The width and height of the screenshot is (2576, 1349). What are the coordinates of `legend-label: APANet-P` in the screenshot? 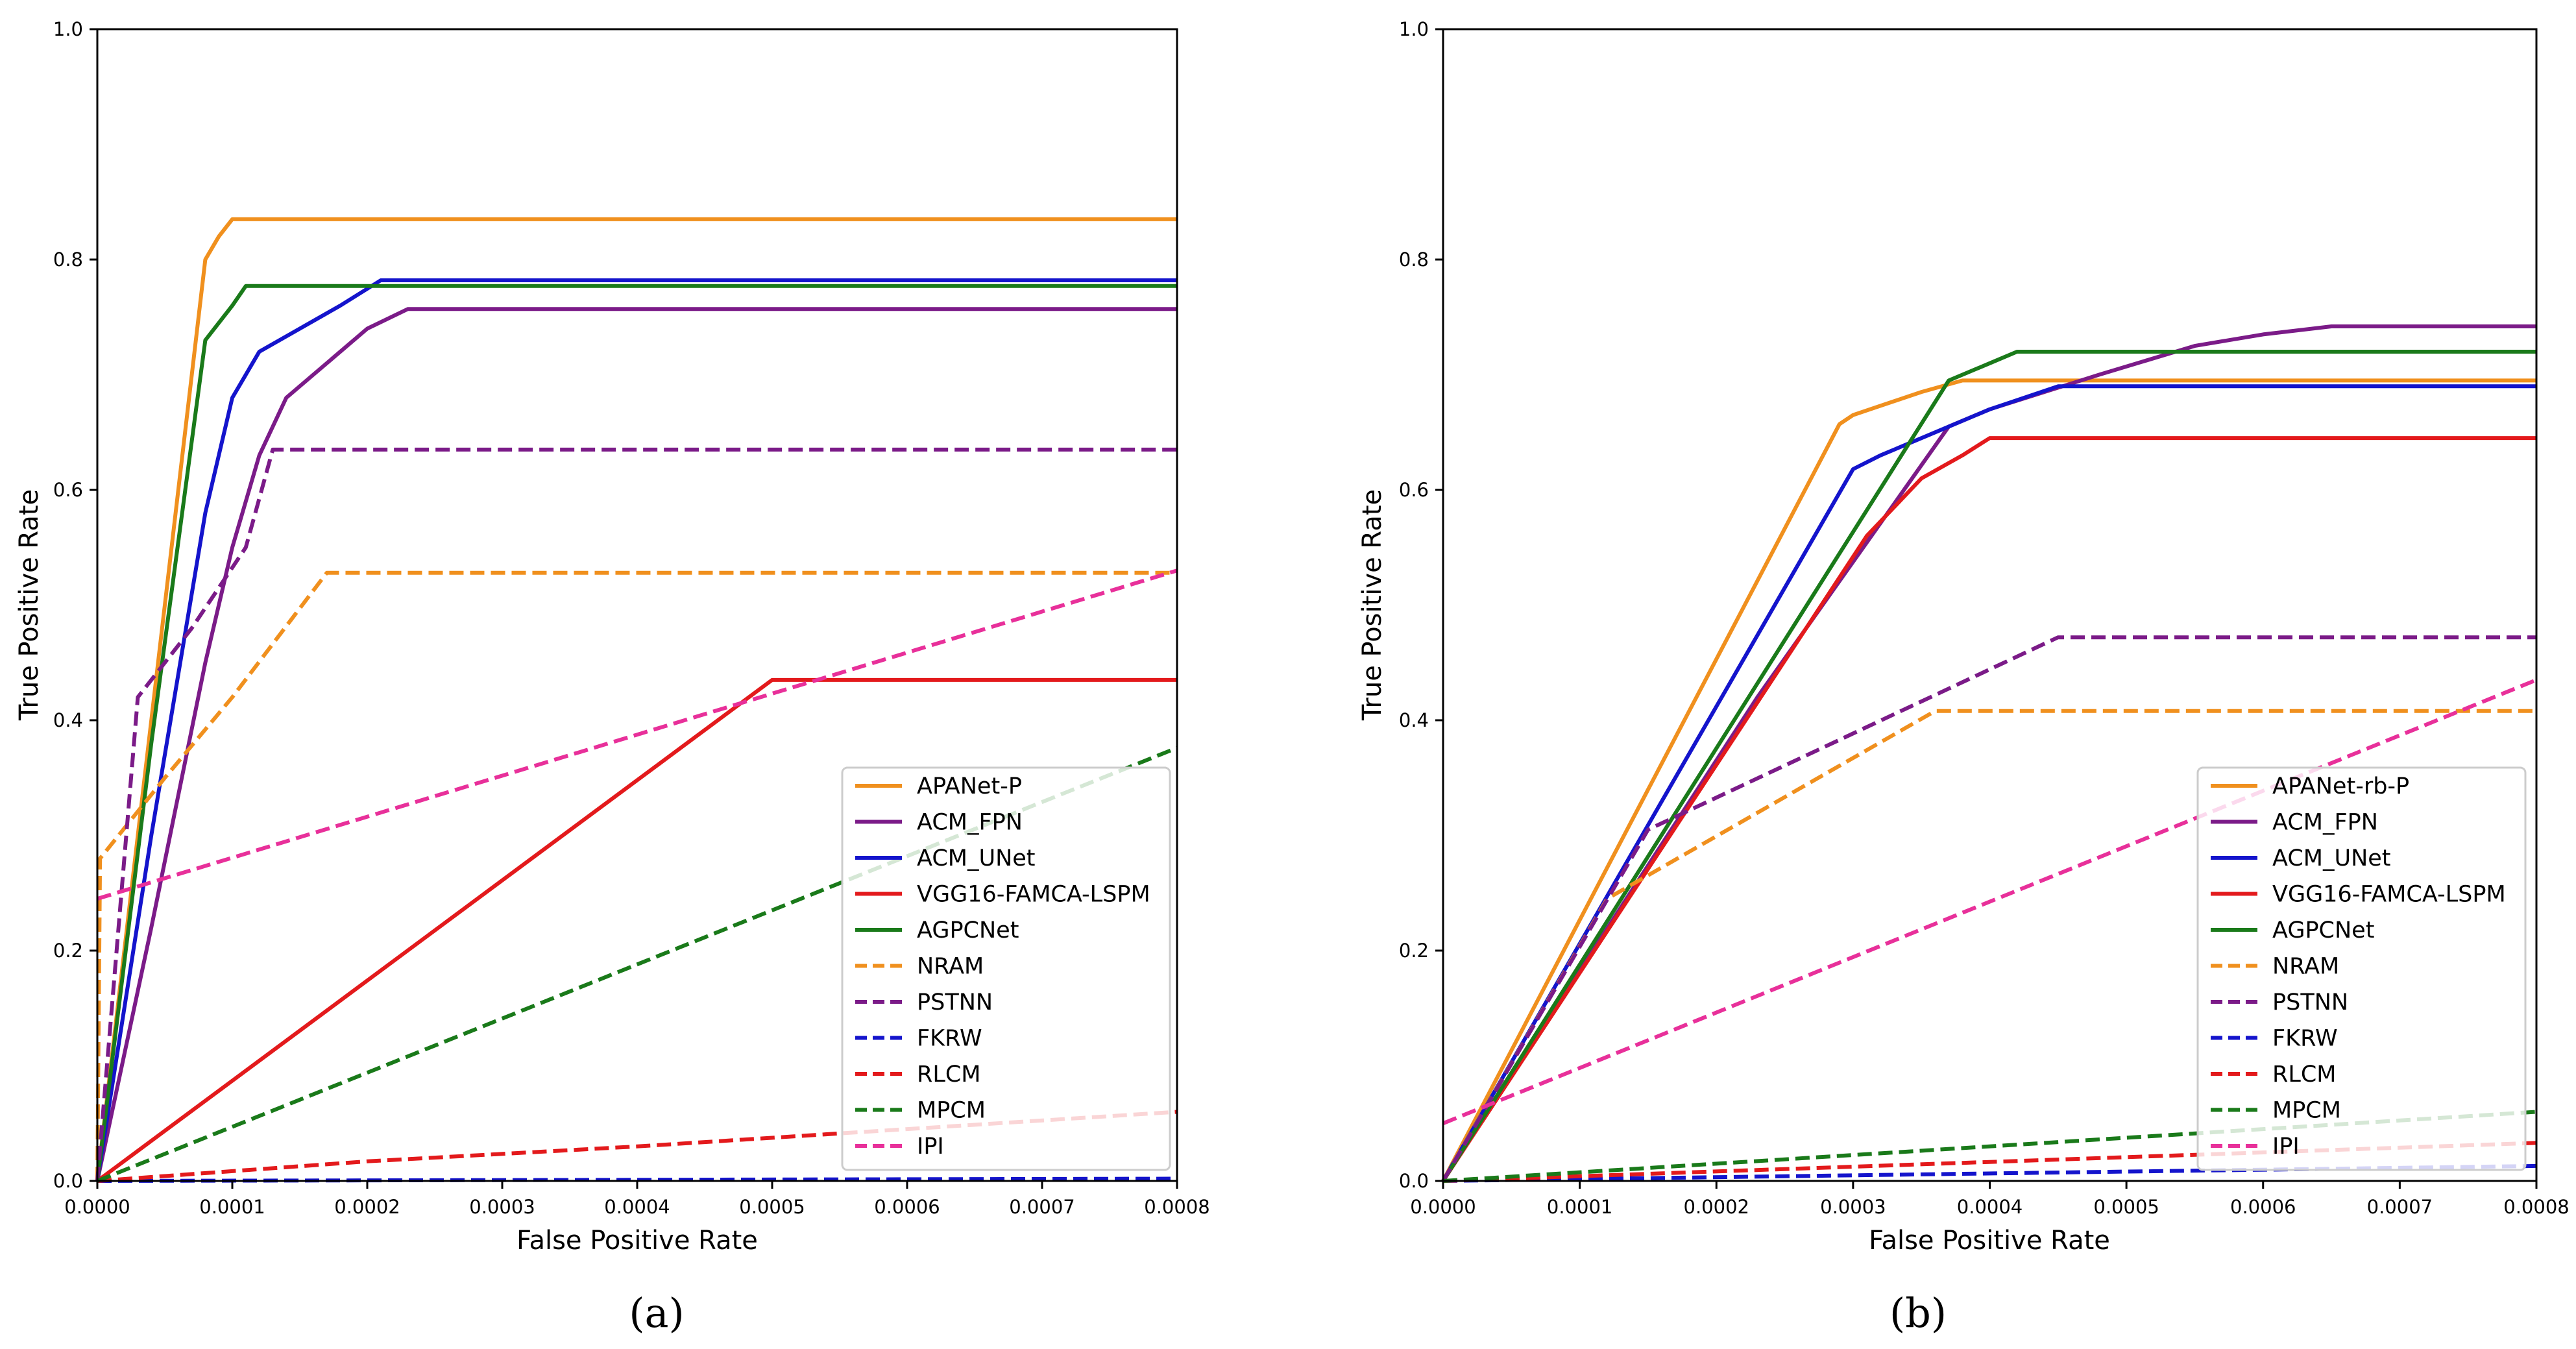 It's located at (969, 786).